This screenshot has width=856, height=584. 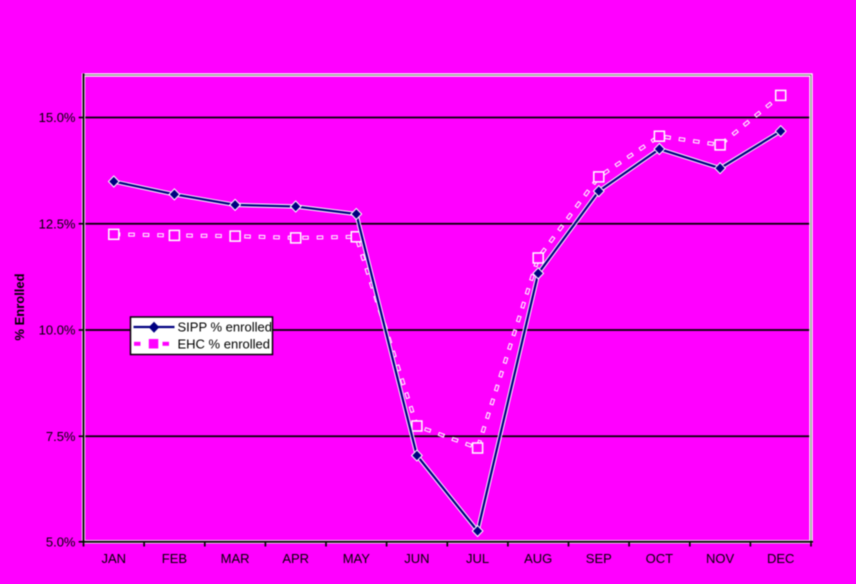 What do you see at coordinates (235, 558) in the screenshot?
I see `svg-text: MAR` at bounding box center [235, 558].